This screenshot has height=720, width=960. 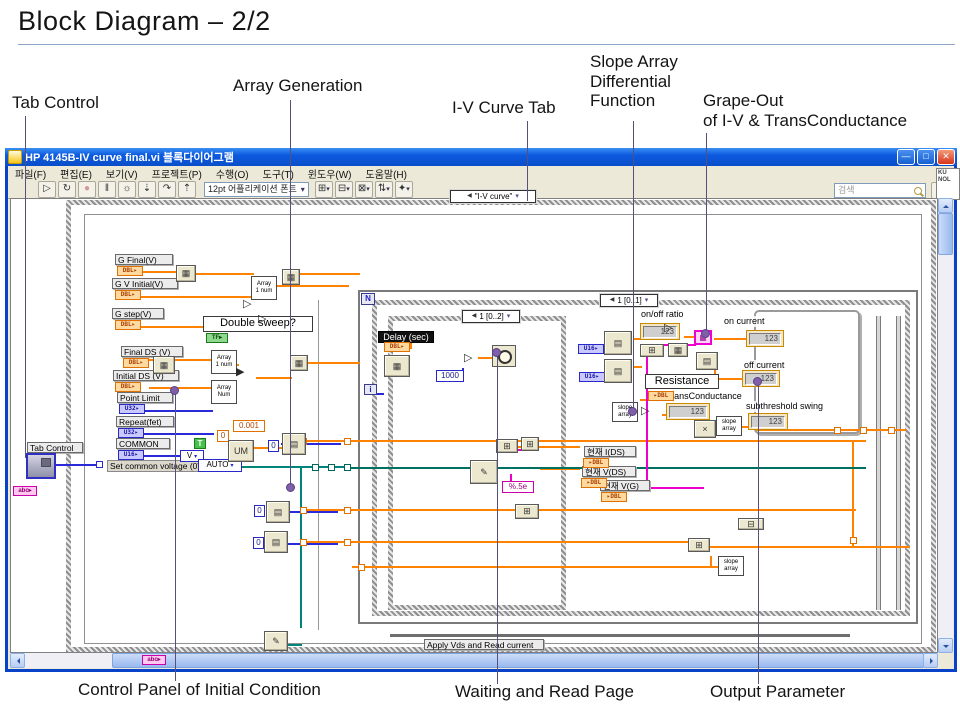 I want to click on search-placeholder: 검색, so click(x=846, y=190).